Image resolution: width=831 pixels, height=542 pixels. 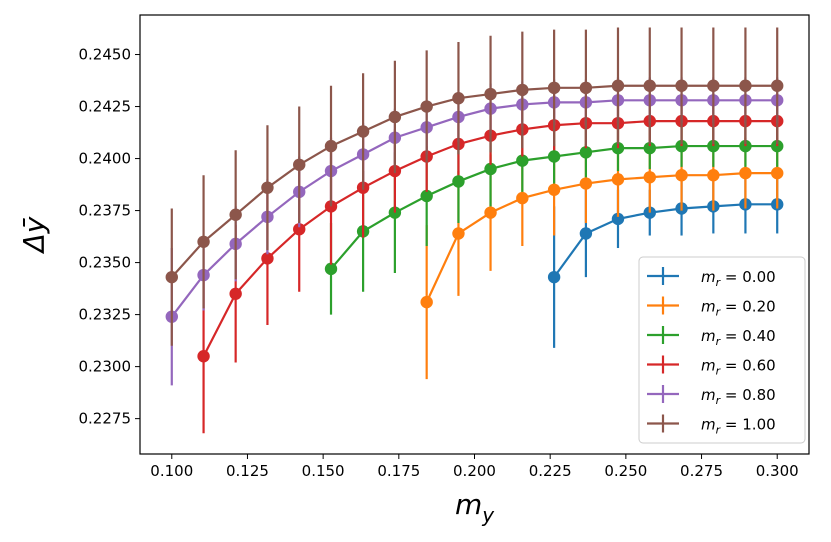 What do you see at coordinates (738, 396) in the screenshot?
I see `legend-label: mr = 0.80` at bounding box center [738, 396].